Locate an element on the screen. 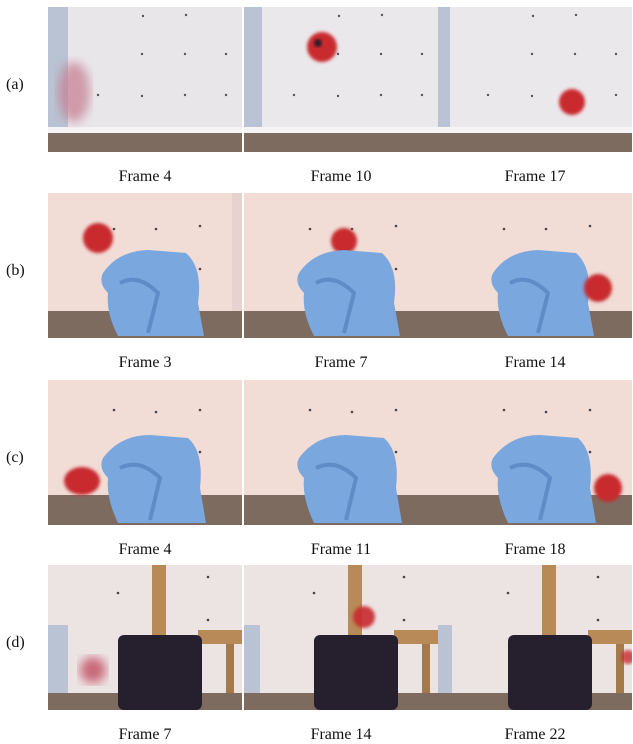 The height and width of the screenshot is (744, 633). caption-d-3: Frame 22 is located at coordinates (535, 734).